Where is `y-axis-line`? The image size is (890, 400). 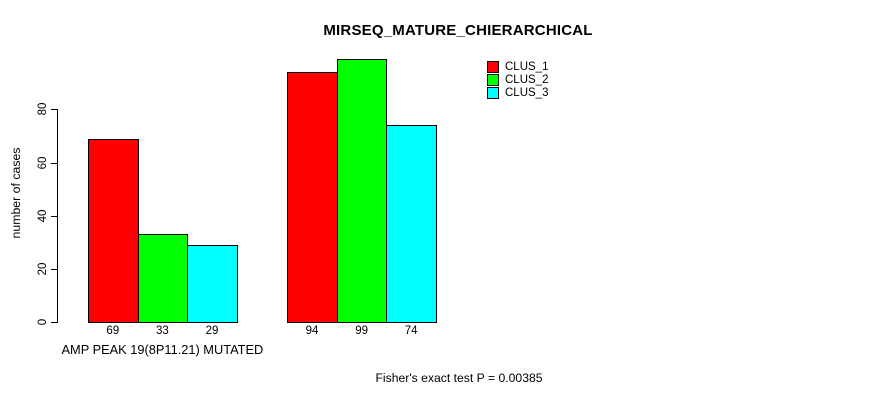
y-axis-line is located at coordinates (57, 216).